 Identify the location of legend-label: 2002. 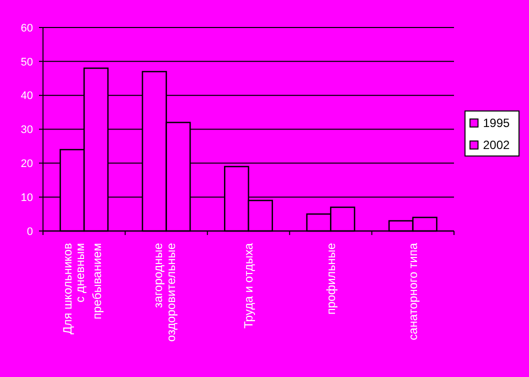
(496, 145).